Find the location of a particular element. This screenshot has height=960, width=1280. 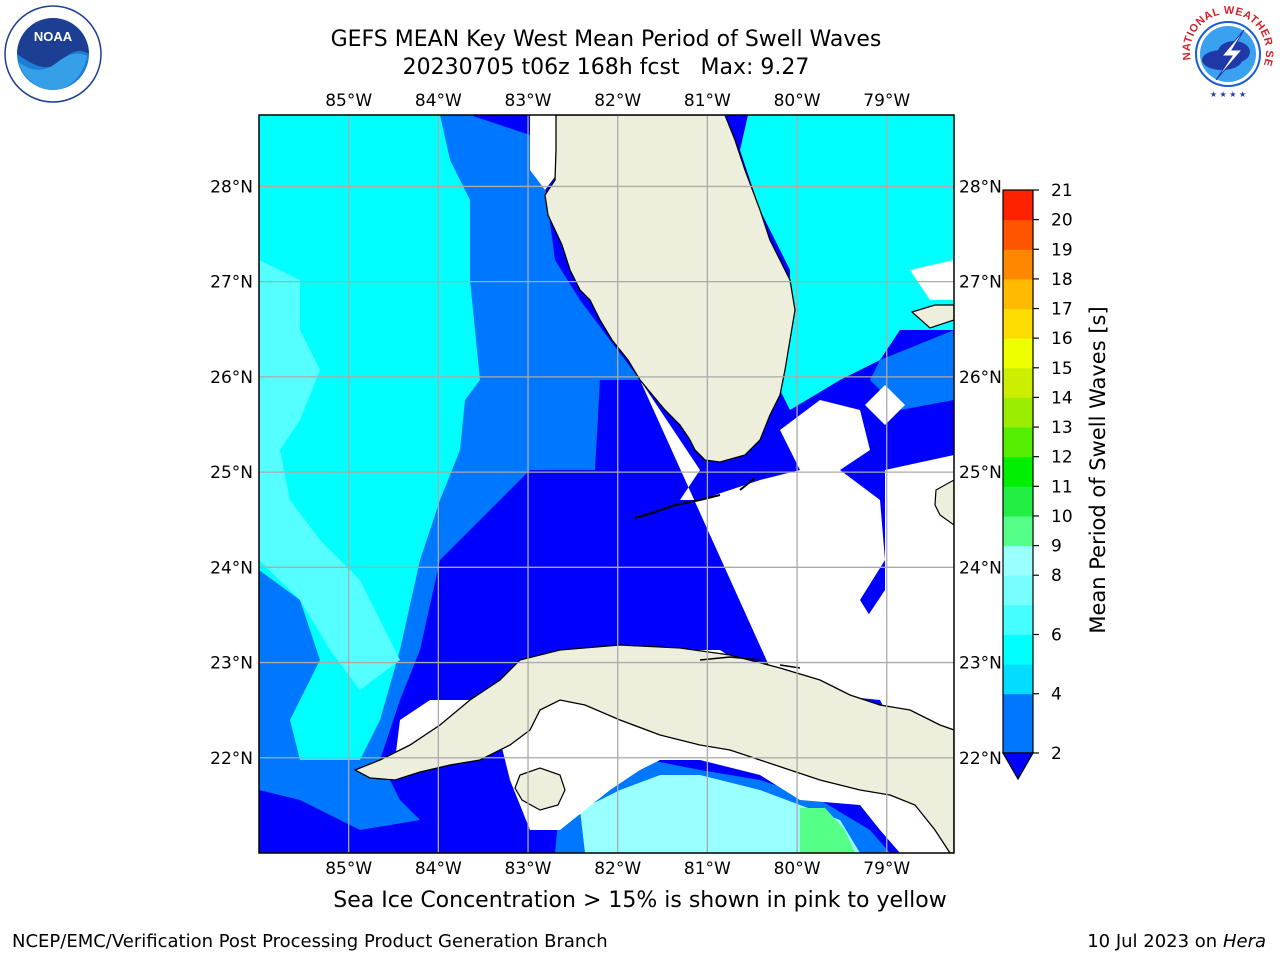

colorbar-tick-label-20: 20 is located at coordinates (1062, 221).